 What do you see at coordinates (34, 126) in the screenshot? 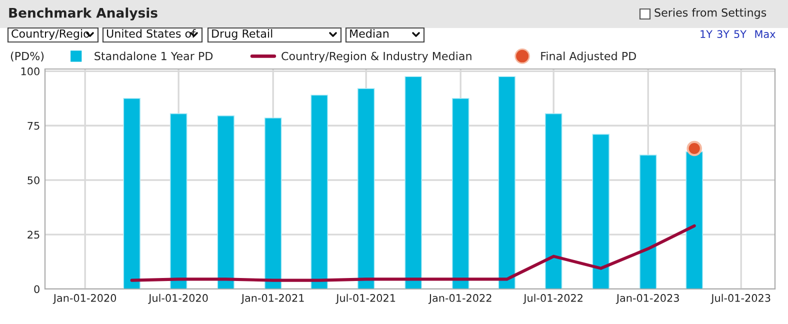
I see `y-tick-label: 75` at bounding box center [34, 126].